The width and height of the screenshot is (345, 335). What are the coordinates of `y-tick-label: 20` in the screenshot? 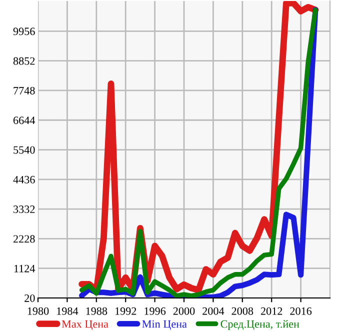 It's located at (29, 298).